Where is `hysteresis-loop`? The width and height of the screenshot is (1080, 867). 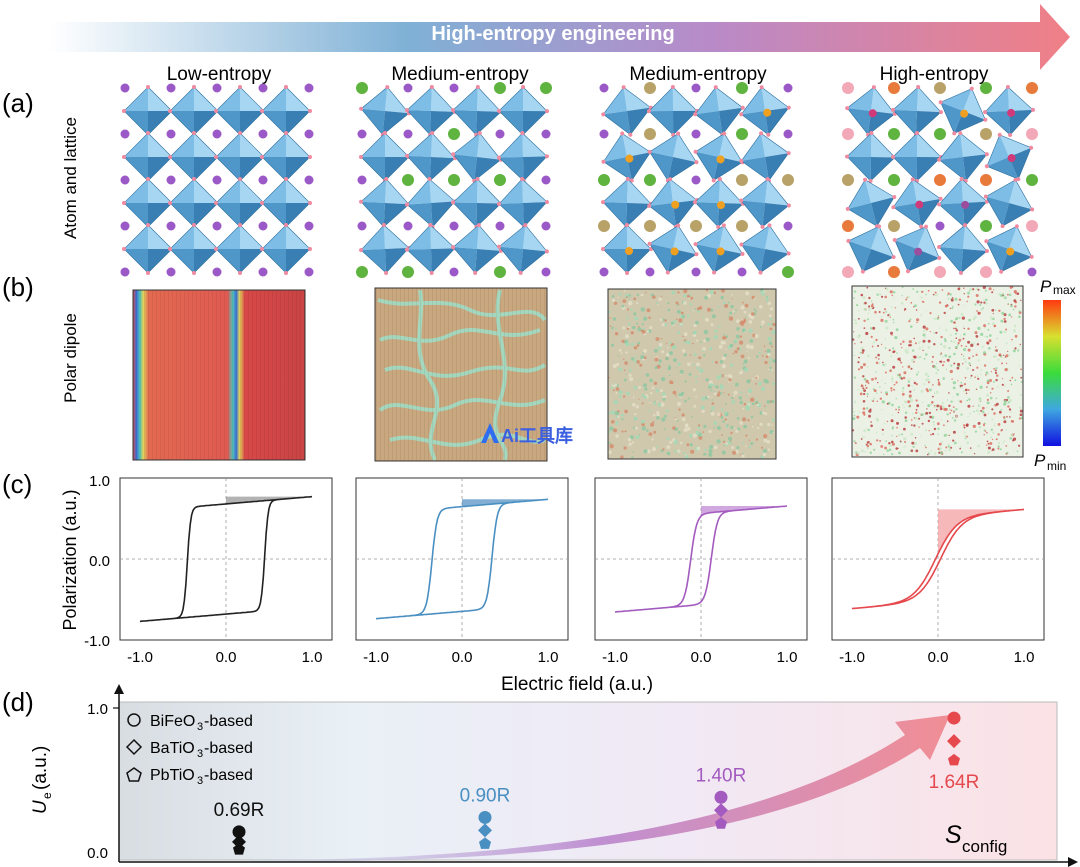 hysteresis-loop is located at coordinates (226, 559).